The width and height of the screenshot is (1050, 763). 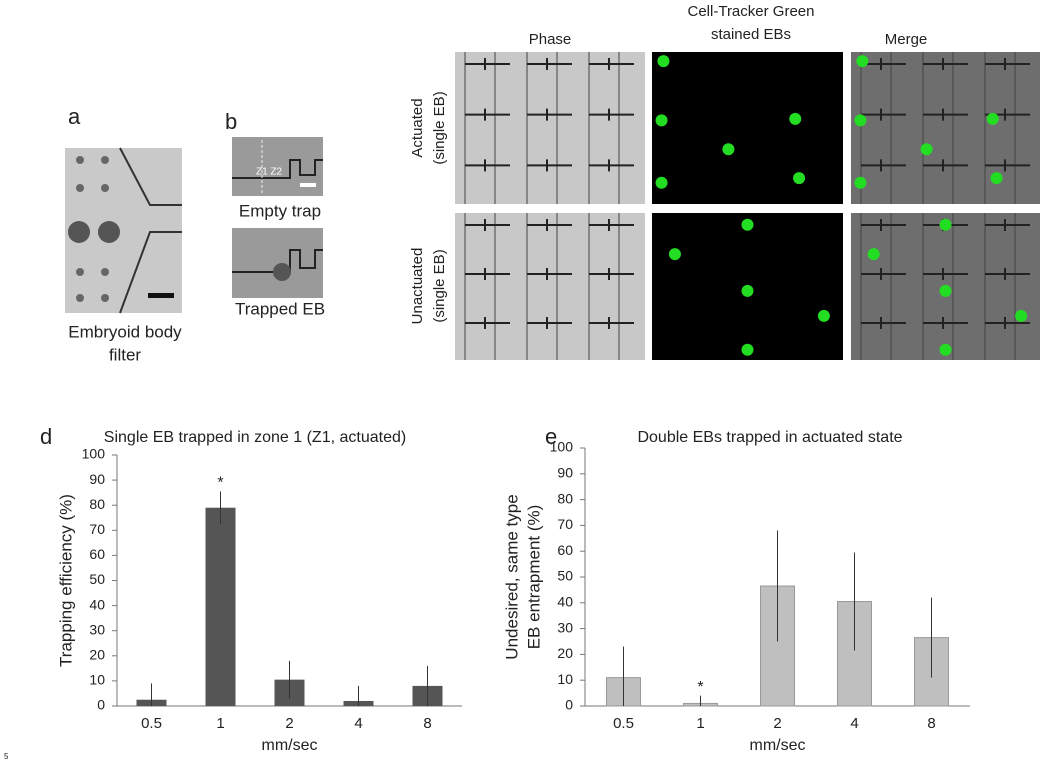 What do you see at coordinates (417, 127) in the screenshot?
I see `row-header: Actuated` at bounding box center [417, 127].